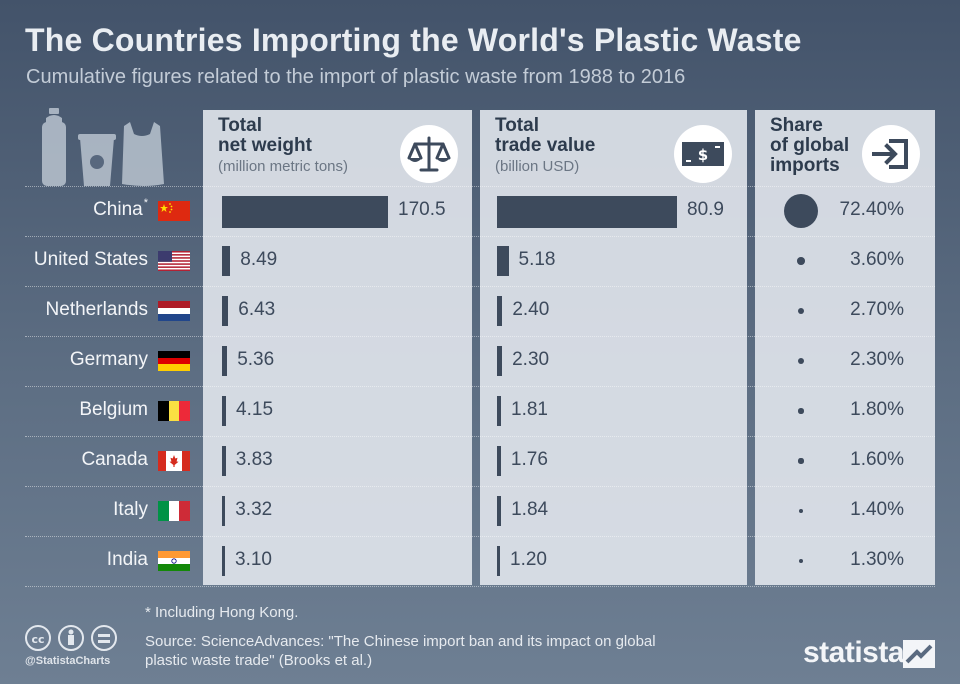  Describe the element at coordinates (174, 261) in the screenshot. I see `usa-flag-icon` at that location.